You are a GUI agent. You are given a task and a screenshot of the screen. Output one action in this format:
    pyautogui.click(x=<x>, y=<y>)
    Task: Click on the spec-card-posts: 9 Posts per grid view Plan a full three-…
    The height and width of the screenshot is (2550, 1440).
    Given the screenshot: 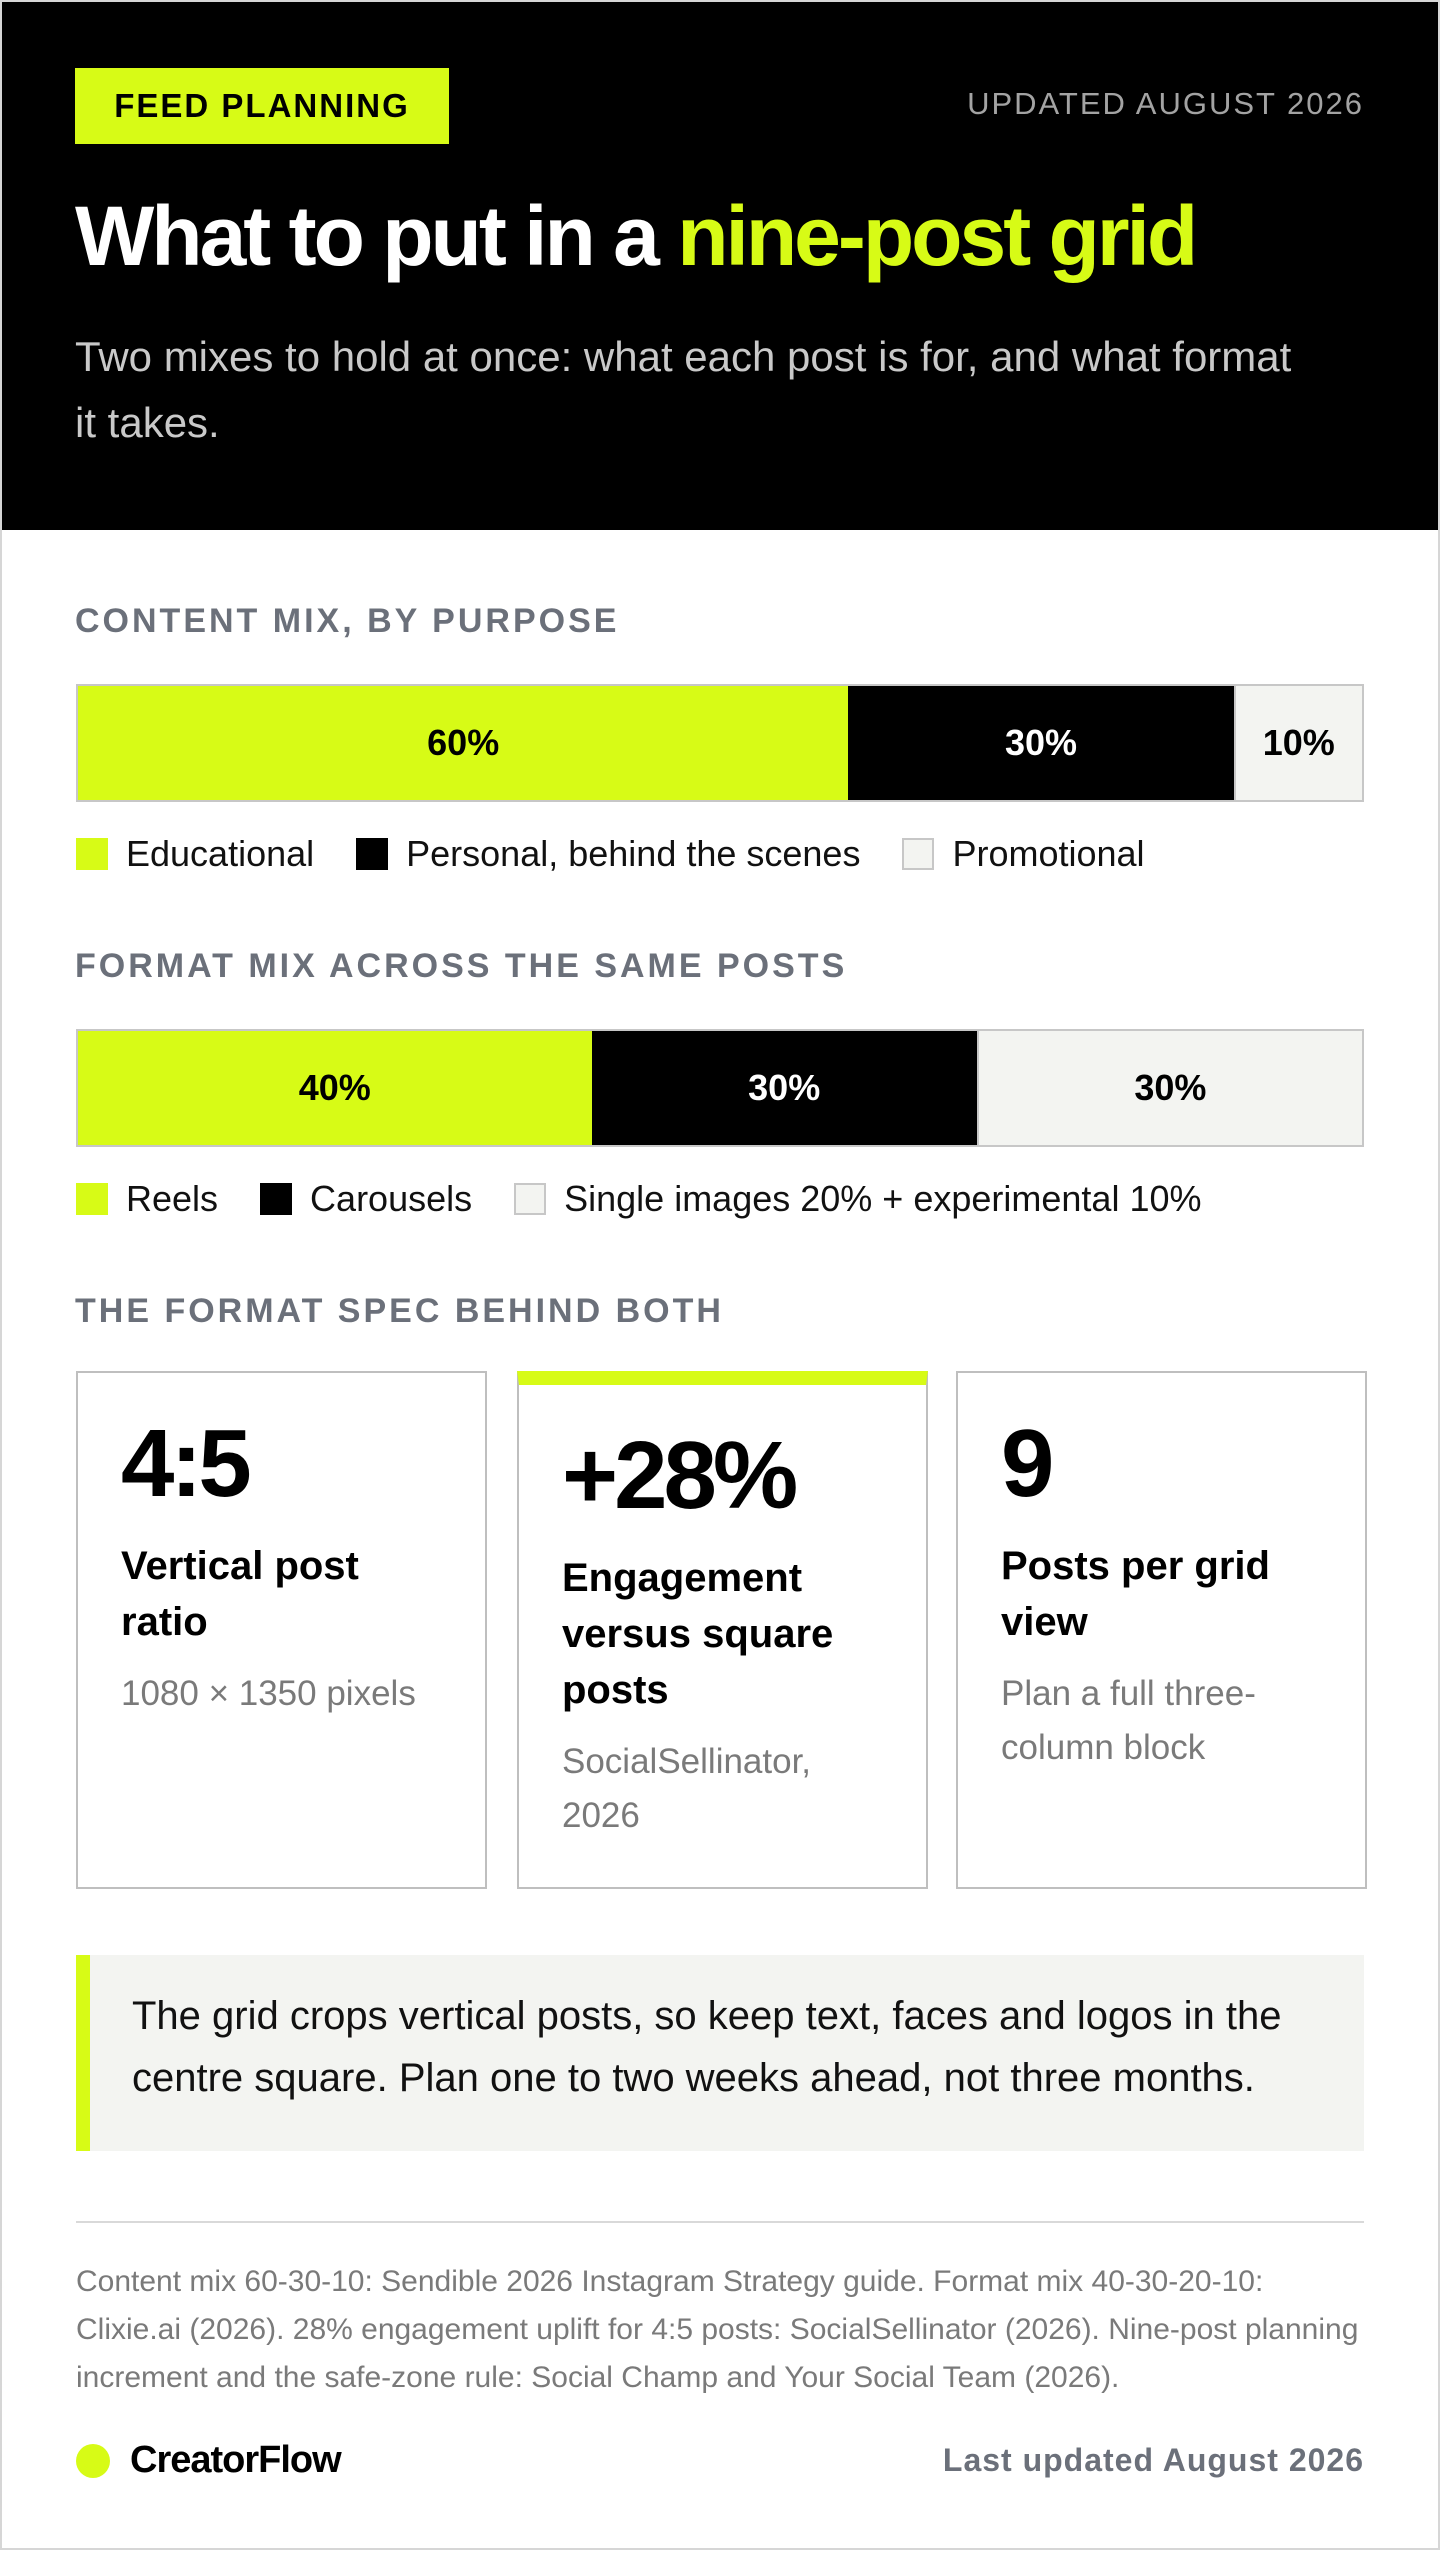 What is the action you would take?
    pyautogui.click(x=1161, y=1630)
    